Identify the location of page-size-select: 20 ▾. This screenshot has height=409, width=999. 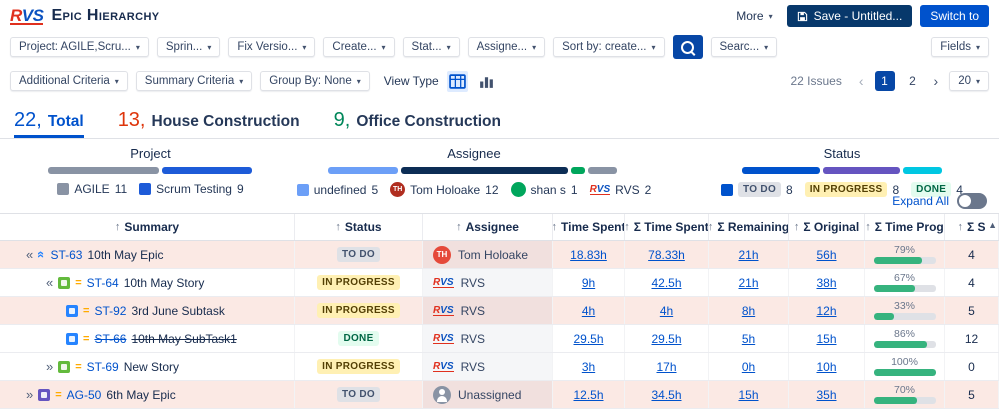
(969, 81).